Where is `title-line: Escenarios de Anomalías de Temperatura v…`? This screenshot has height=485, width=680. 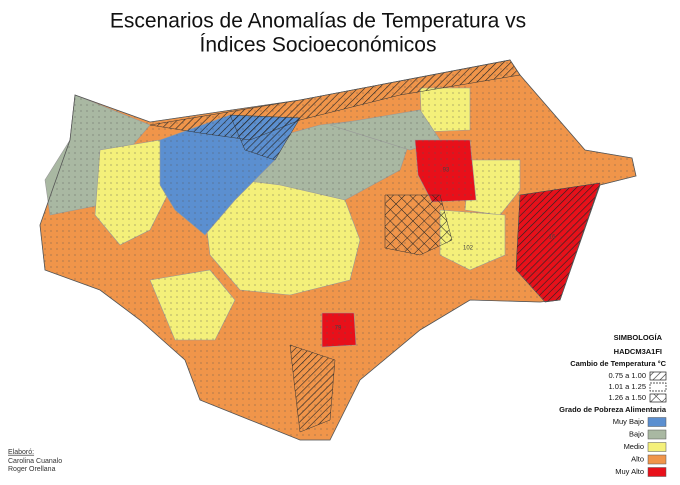 title-line: Escenarios de Anomalías de Temperatura v… is located at coordinates (318, 21).